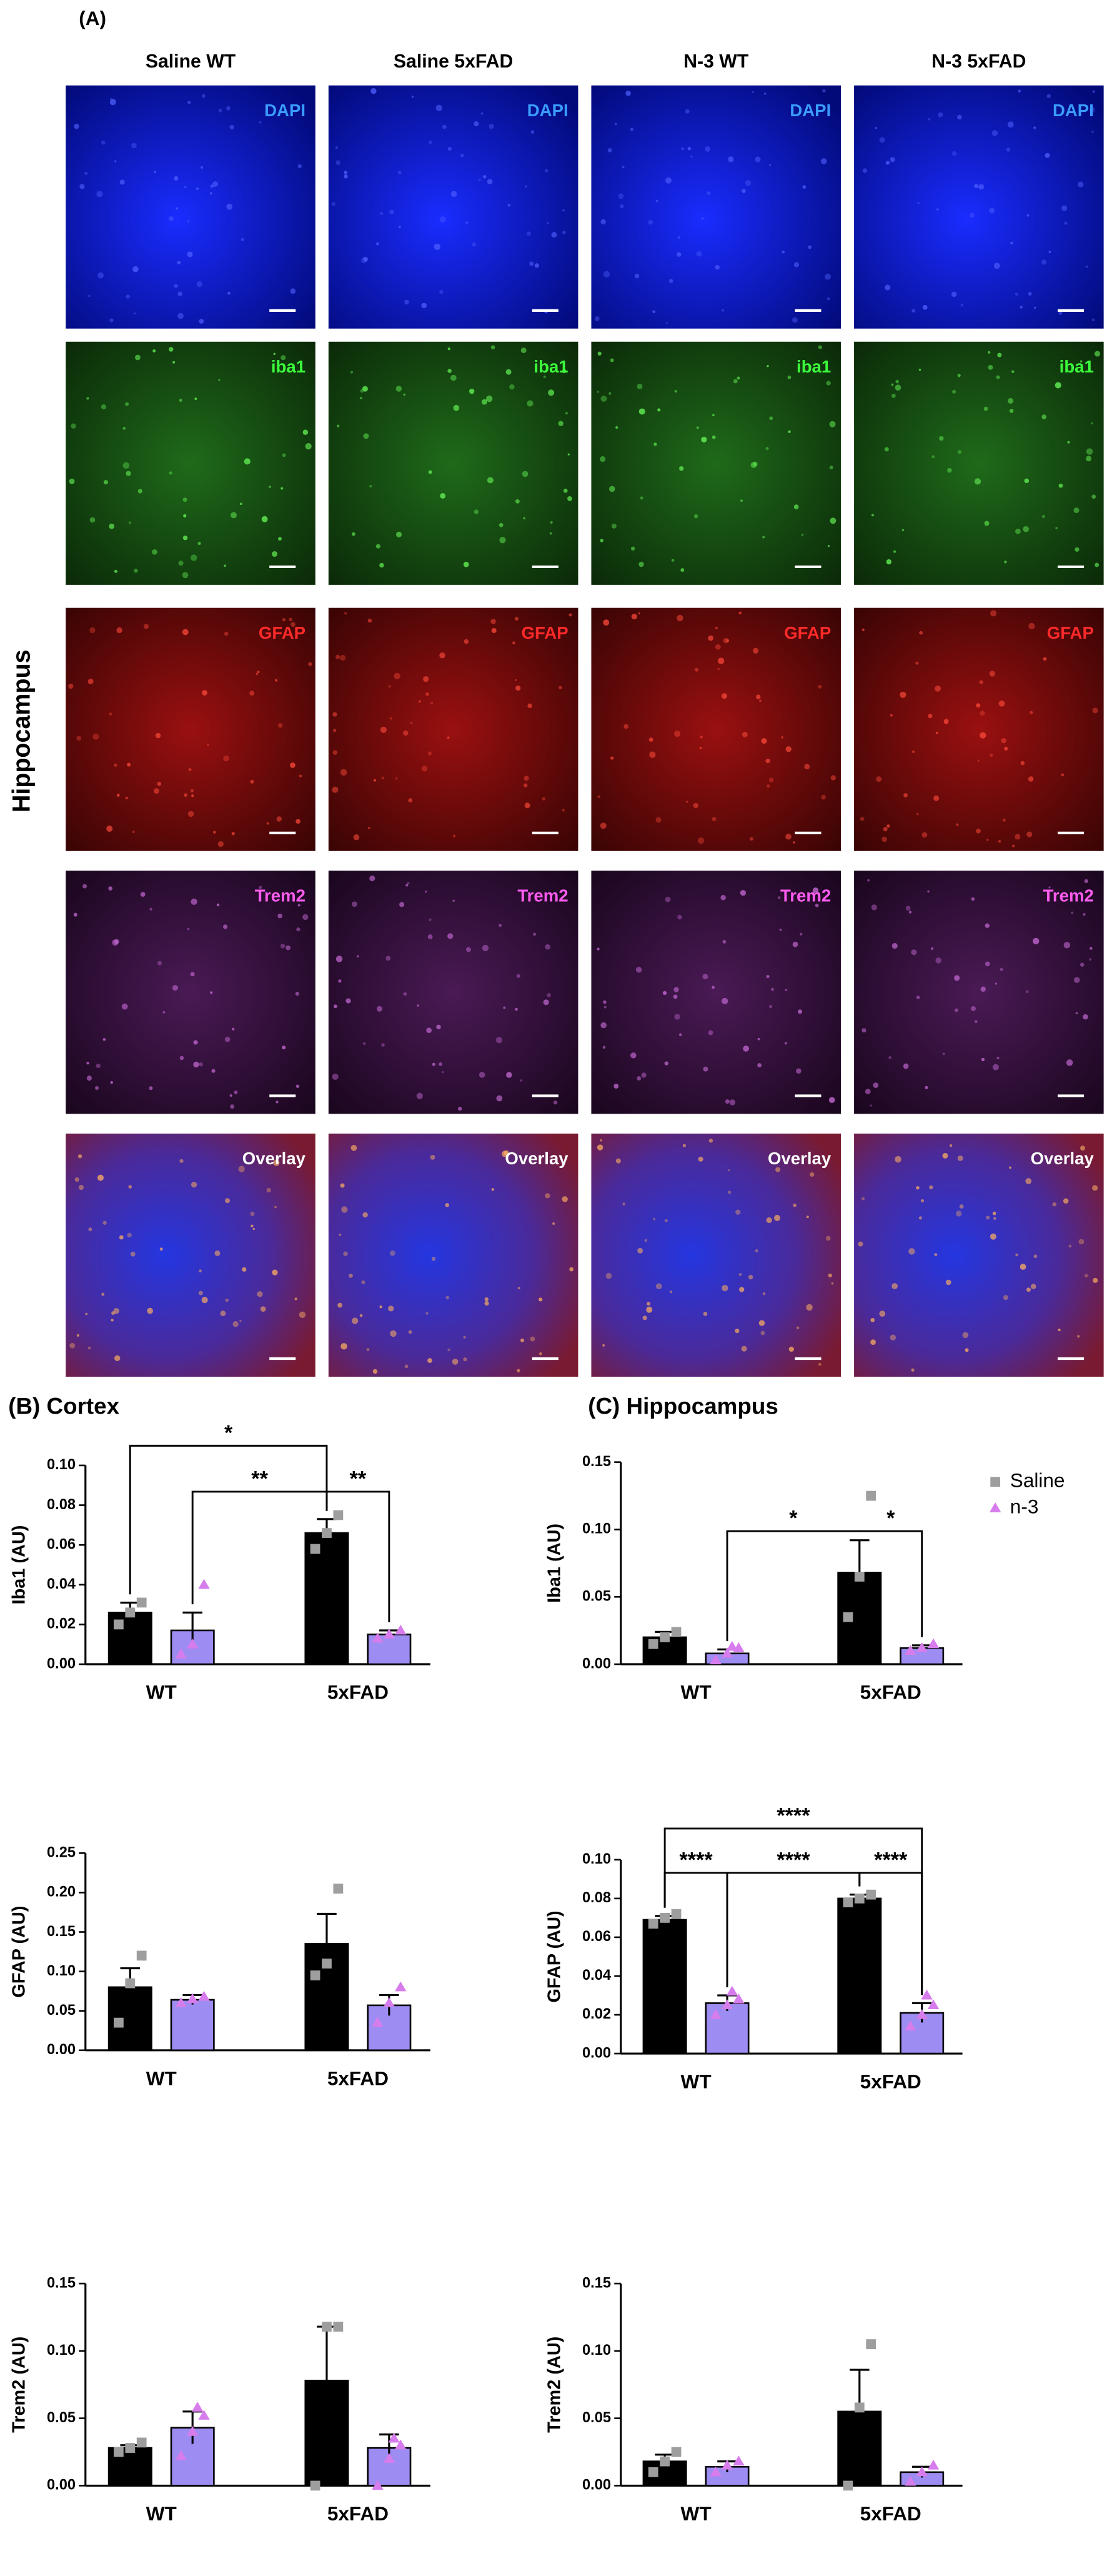  What do you see at coordinates (810, 110) in the screenshot?
I see `channel-label: DAPI` at bounding box center [810, 110].